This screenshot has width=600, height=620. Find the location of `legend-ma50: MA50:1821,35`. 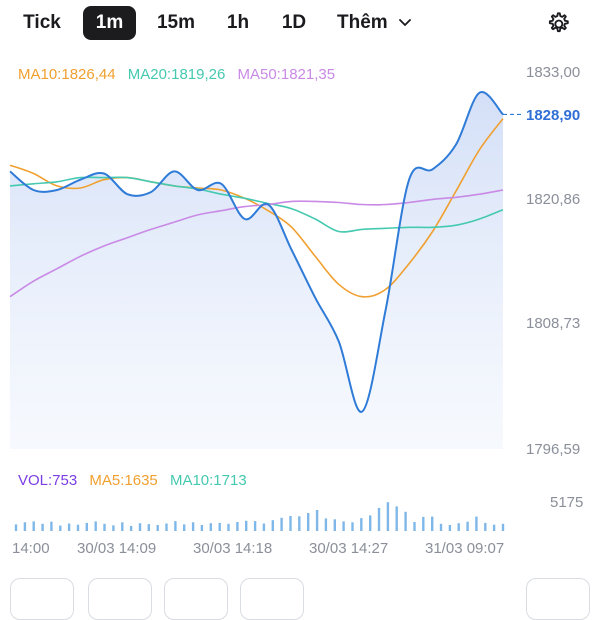

legend-ma50: MA50:1821,35 is located at coordinates (286, 74).